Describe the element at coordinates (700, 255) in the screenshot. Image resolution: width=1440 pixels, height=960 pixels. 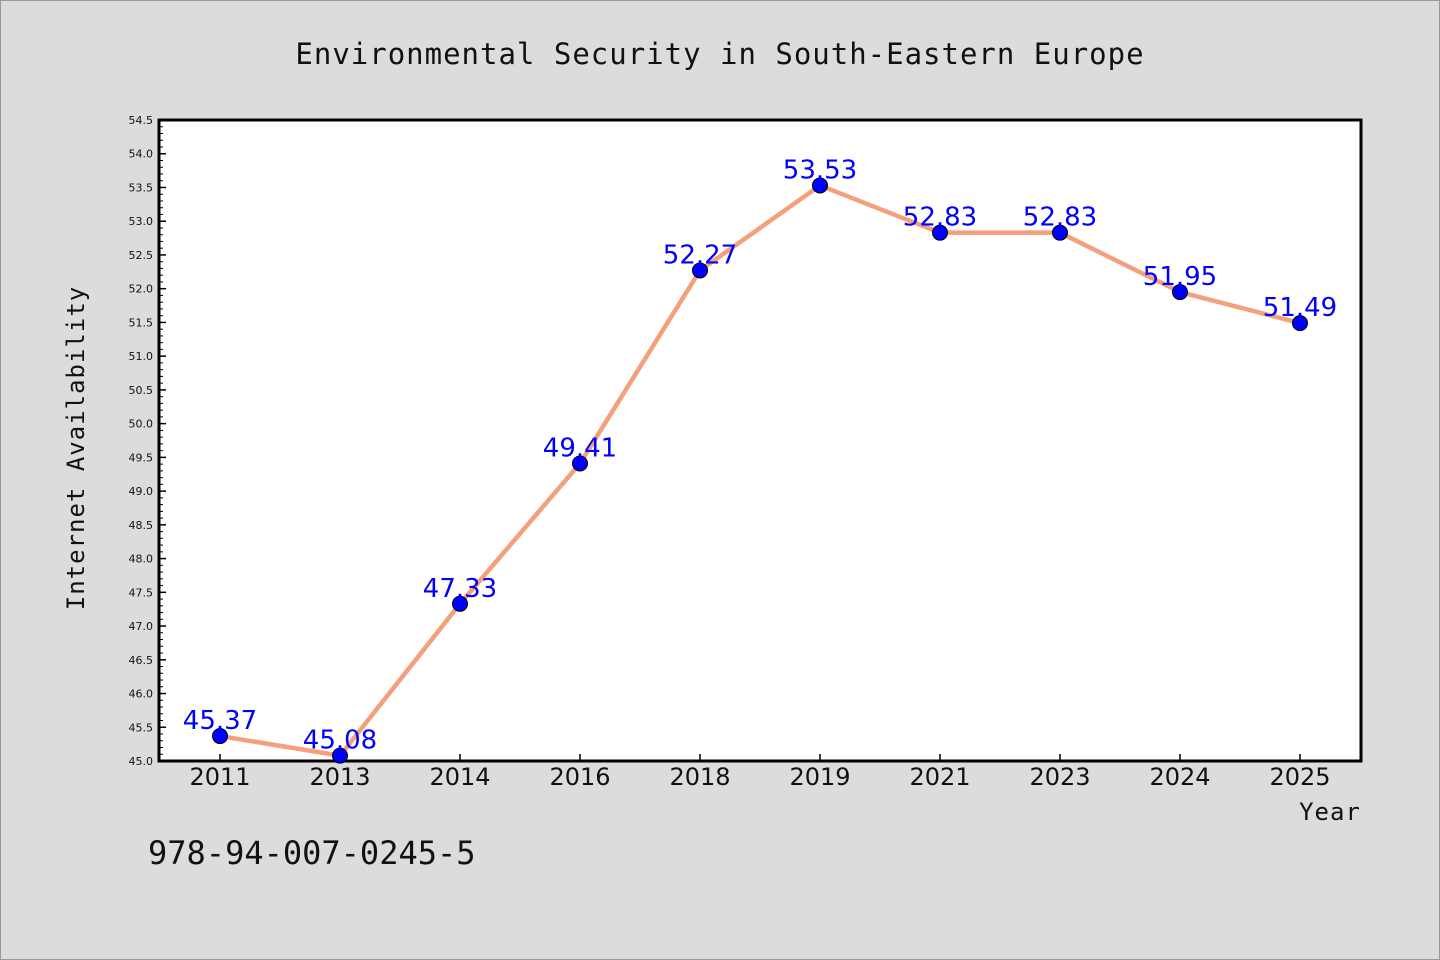
I see `data-label: 52.27` at that location.